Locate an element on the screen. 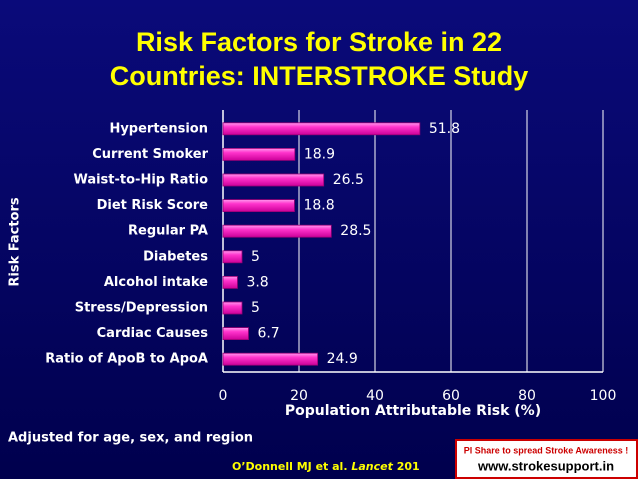 This screenshot has width=638, height=479. banner-box is located at coordinates (546, 459).